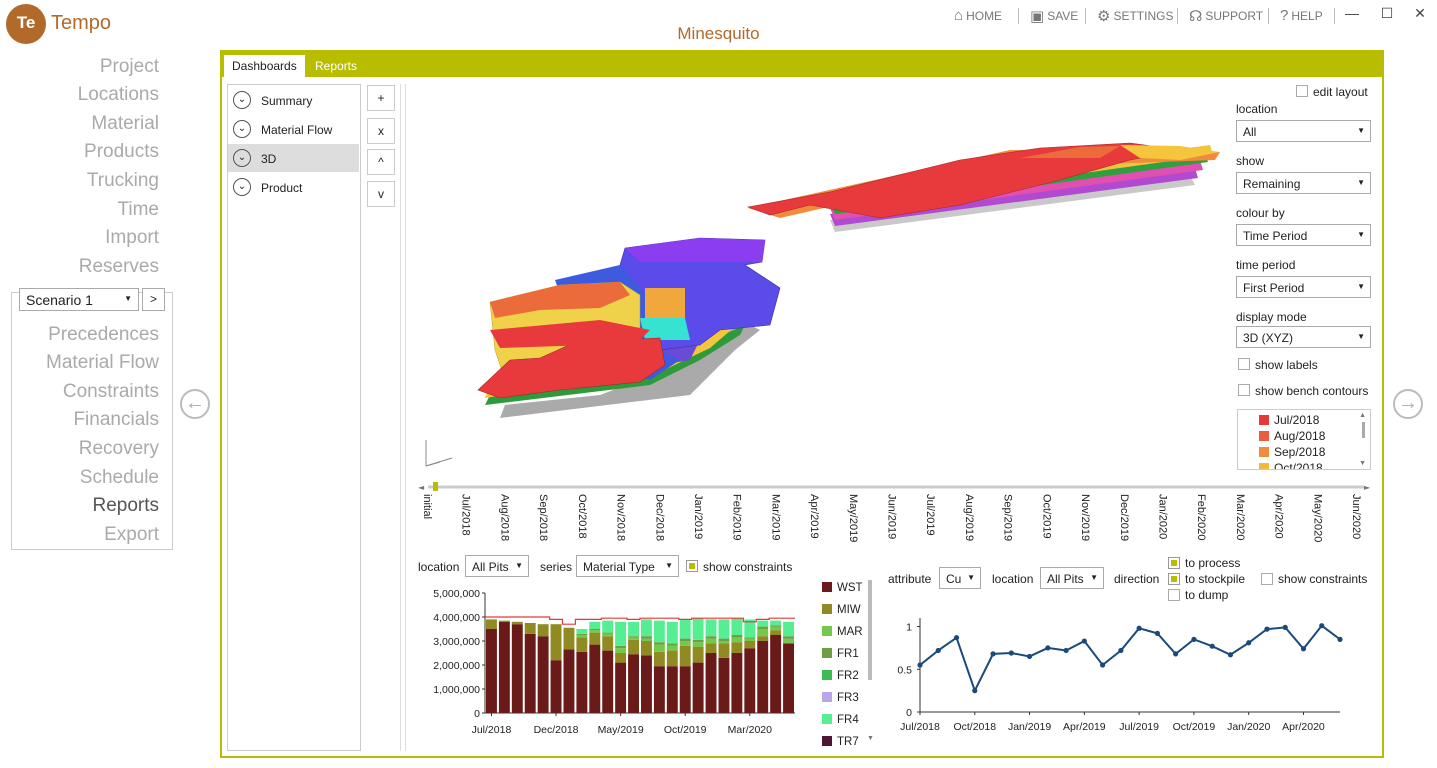  I want to click on y-tick-label: 0, so click(909, 713).